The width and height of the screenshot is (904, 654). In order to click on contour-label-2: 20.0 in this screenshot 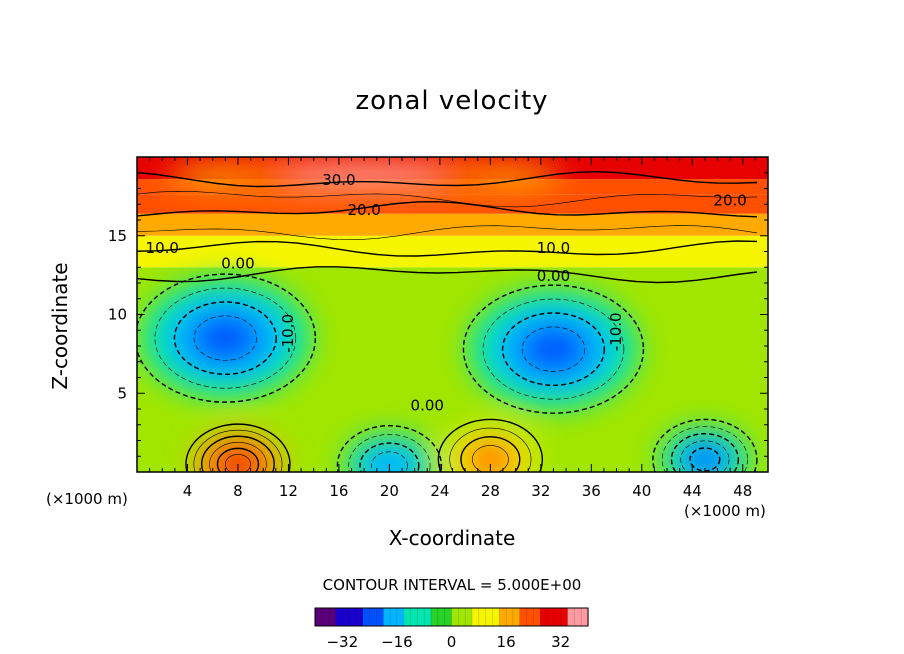, I will do `click(729, 201)`.